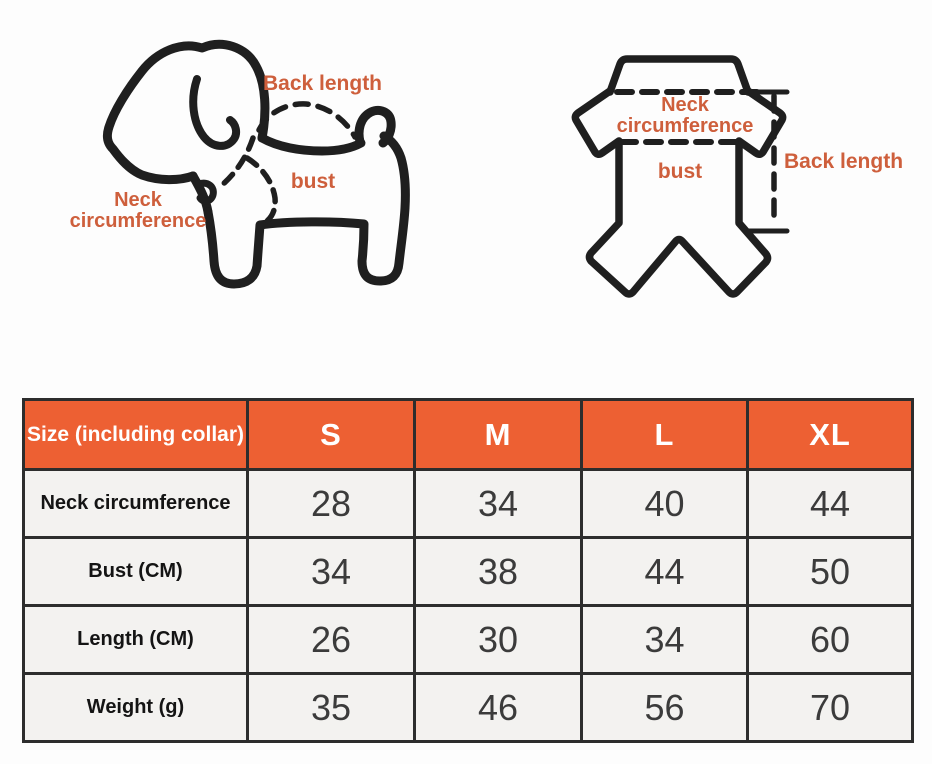 This screenshot has width=932, height=764. What do you see at coordinates (135, 503) in the screenshot?
I see `row-label: Neck circumference` at bounding box center [135, 503].